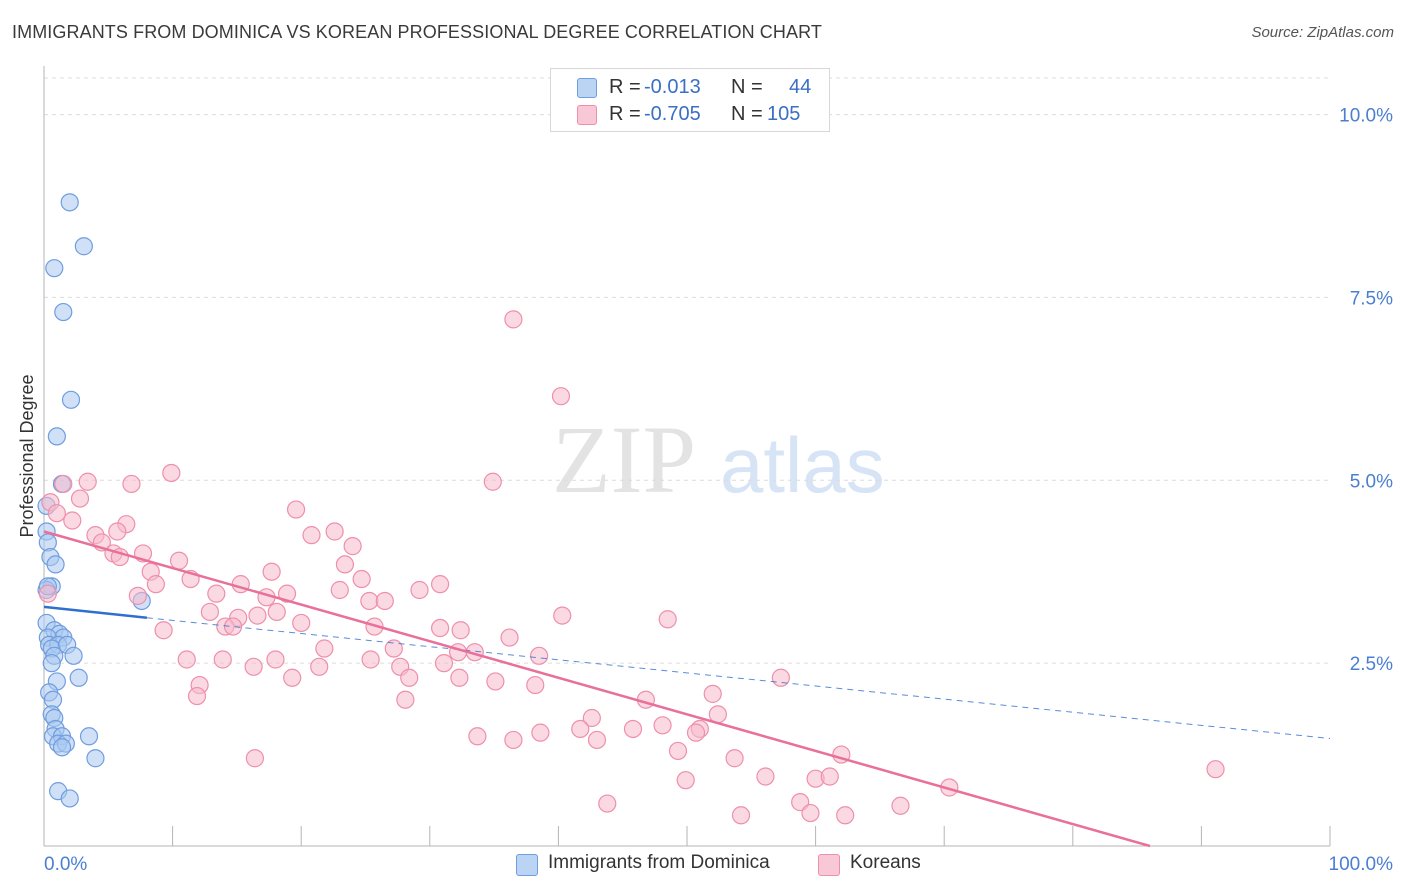 This screenshot has width=1406, height=892. I want to click on y-axis-label: Professional Degree, so click(27, 455).